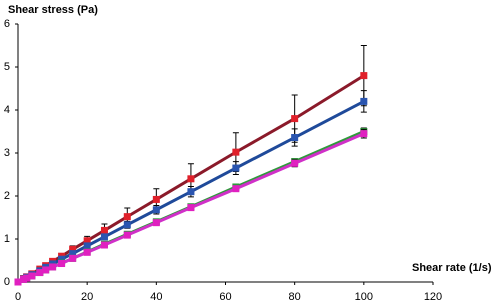 This screenshot has height=308, width=500. Describe the element at coordinates (295, 297) in the screenshot. I see `x-tick-label: 80` at that location.